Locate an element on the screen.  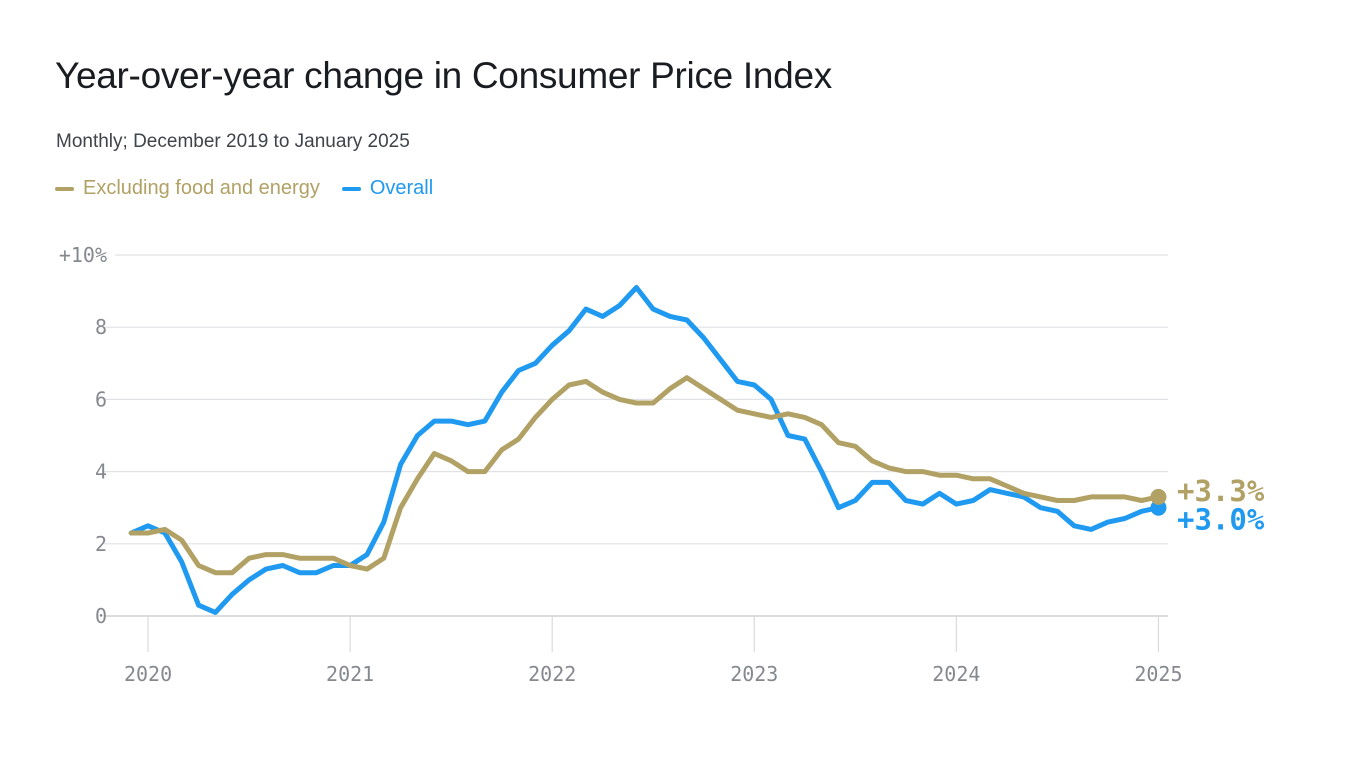
legend-item-overall: Overall is located at coordinates (387, 188).